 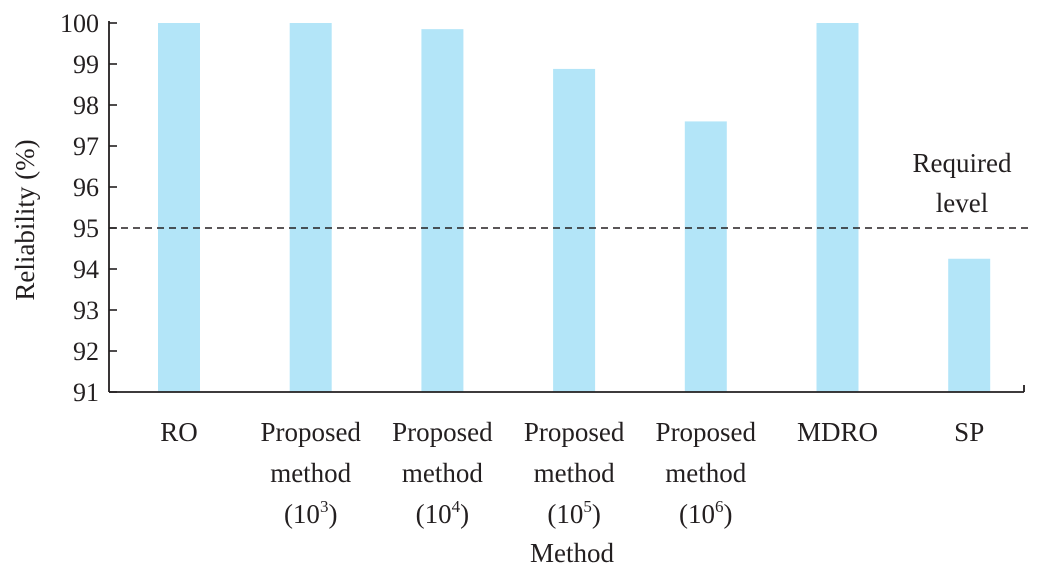 What do you see at coordinates (86, 351) in the screenshot?
I see `y-tick-label-92: 92` at bounding box center [86, 351].